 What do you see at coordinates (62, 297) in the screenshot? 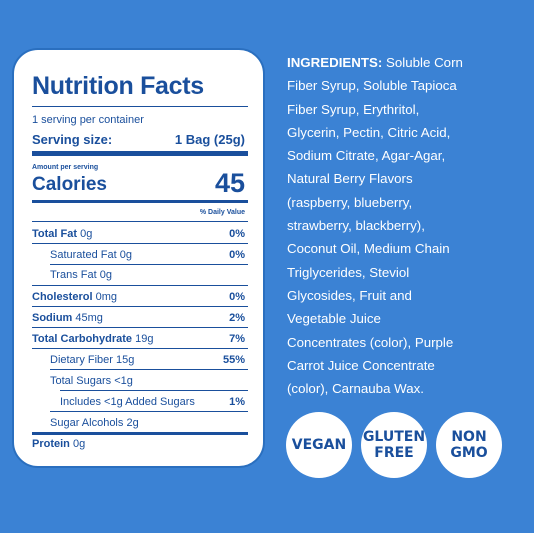
I see `row-label: Cholesterol` at bounding box center [62, 297].